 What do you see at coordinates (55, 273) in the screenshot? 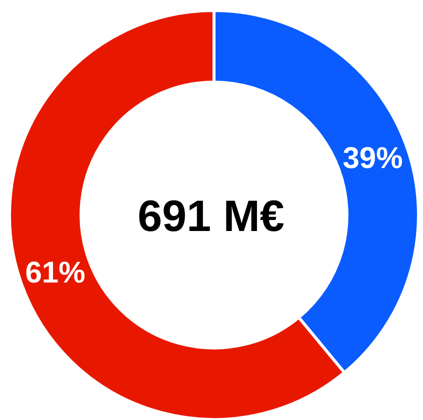
I see `data-label: 61%` at bounding box center [55, 273].